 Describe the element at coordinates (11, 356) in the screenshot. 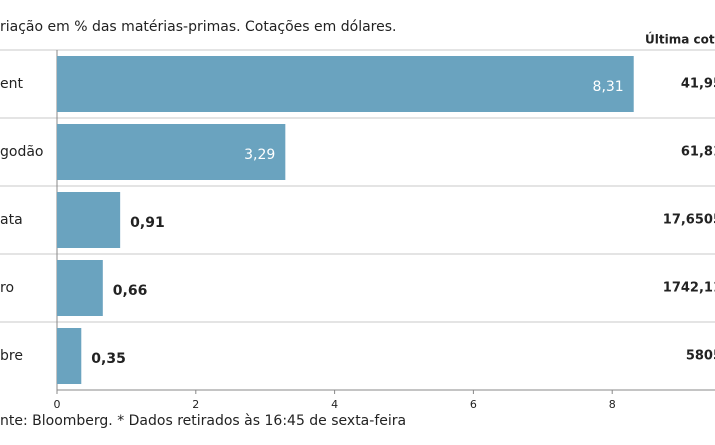

I see `category-label: bre` at that location.